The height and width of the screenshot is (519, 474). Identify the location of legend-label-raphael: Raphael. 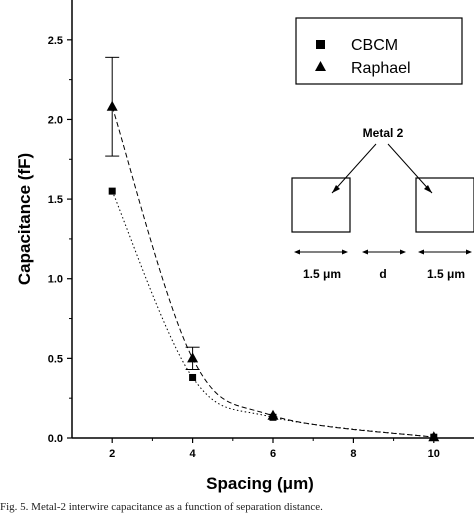
(381, 68).